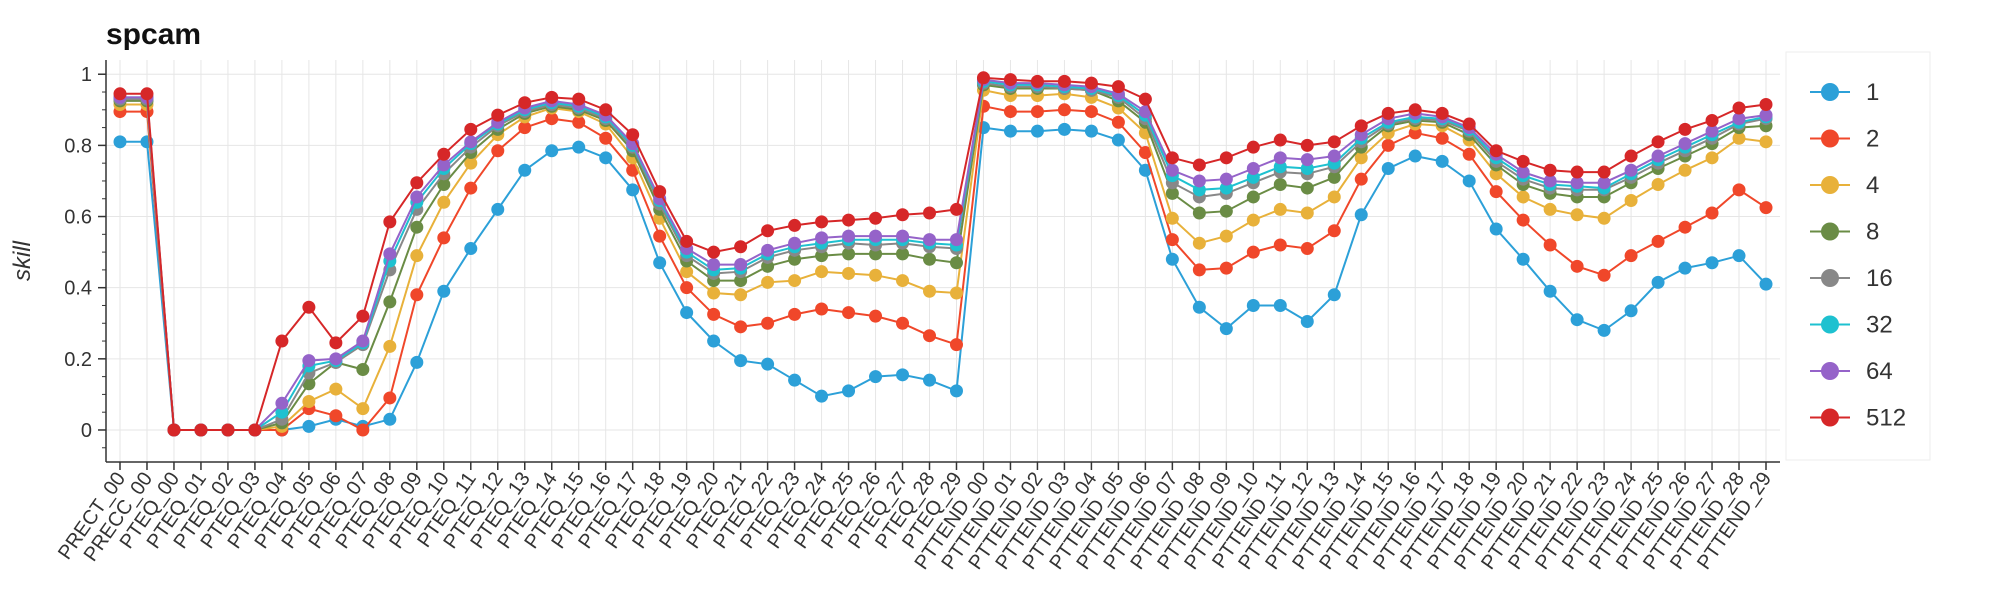  I want to click on legend-item: 4, so click(1844, 185).